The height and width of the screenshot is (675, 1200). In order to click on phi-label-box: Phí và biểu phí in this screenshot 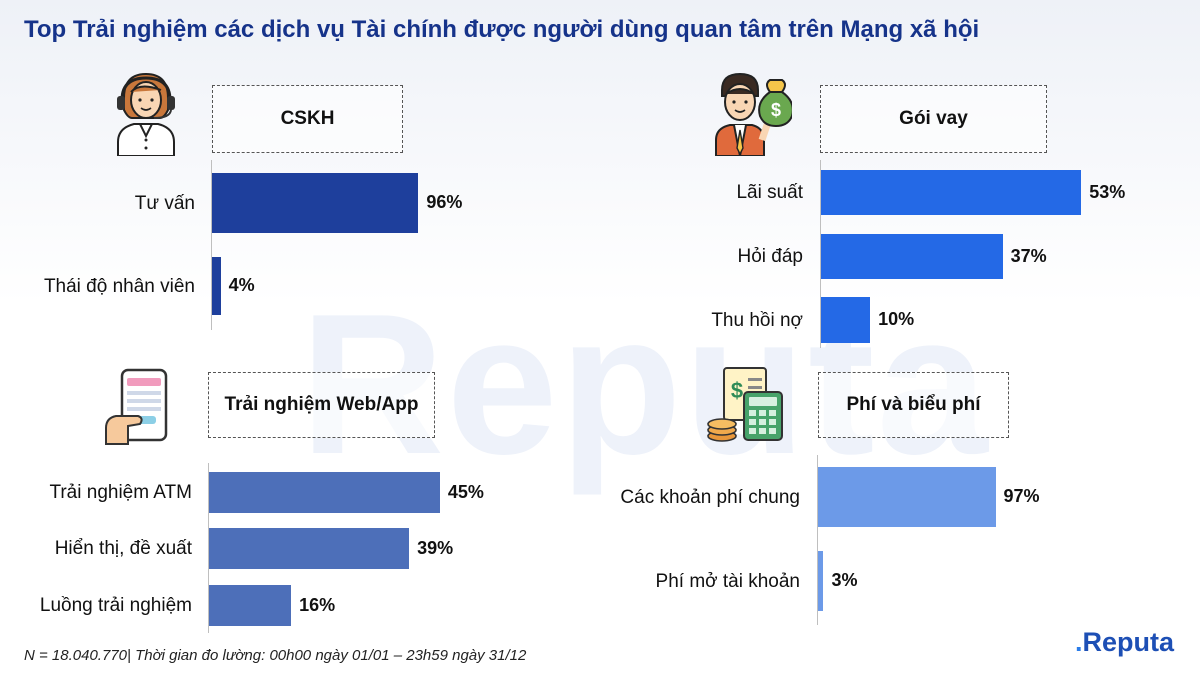, I will do `click(913, 405)`.